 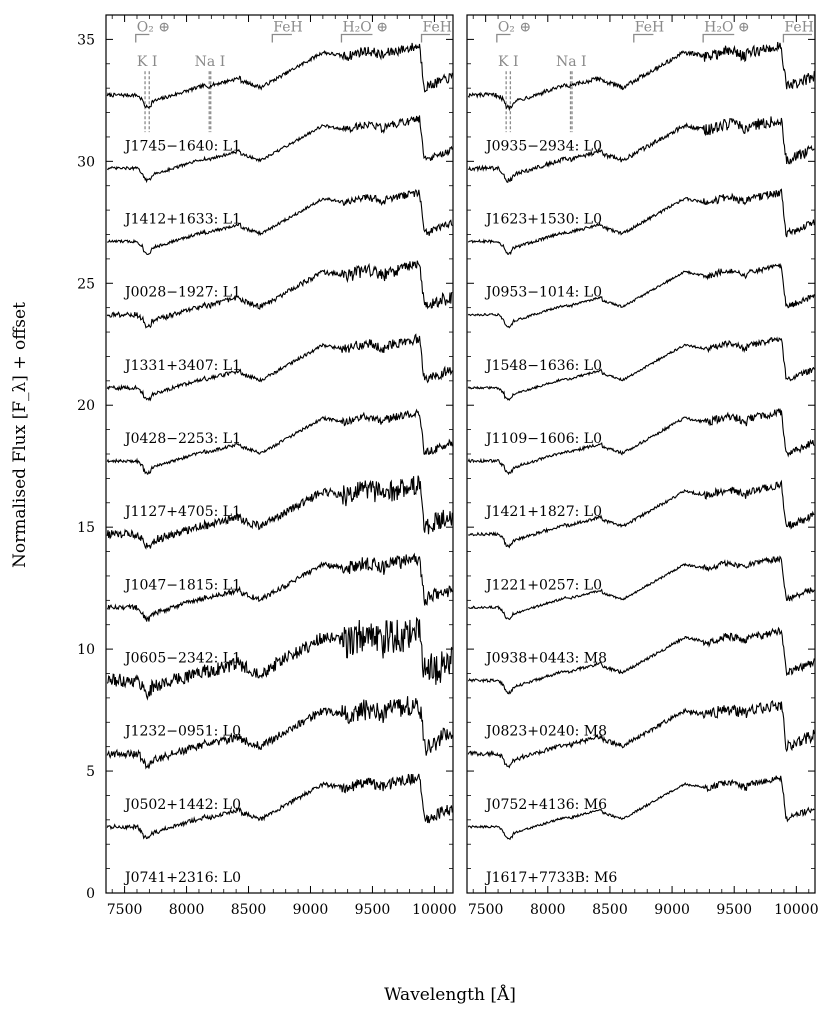 What do you see at coordinates (182, 732) in the screenshot?
I see `spectrum-label: J1232−0951: L0` at bounding box center [182, 732].